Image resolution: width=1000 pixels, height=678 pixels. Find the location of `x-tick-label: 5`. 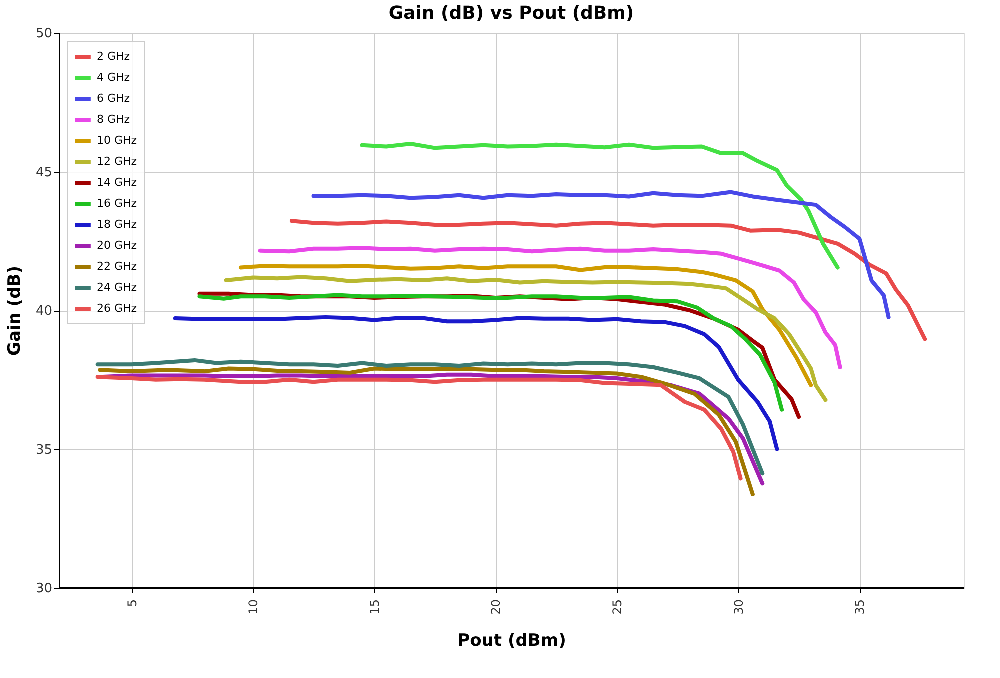

x-tick-label: 5 is located at coordinates (132, 604).